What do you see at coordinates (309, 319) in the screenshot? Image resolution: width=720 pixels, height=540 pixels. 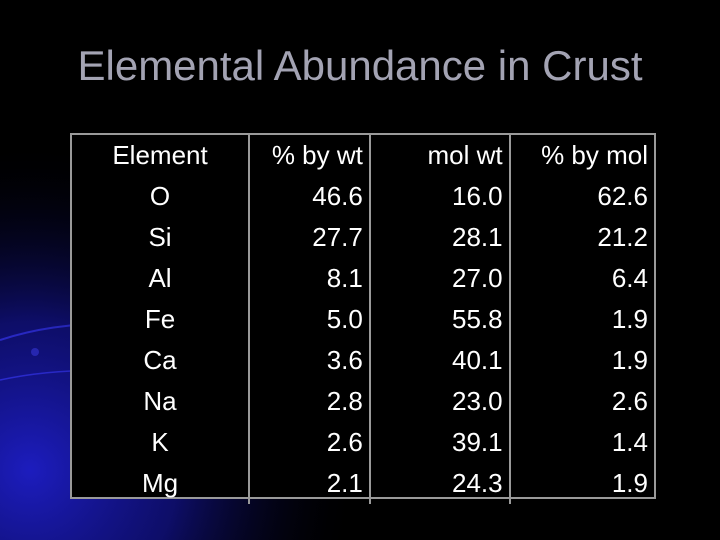 I see `cell-percent-wt: 5.0` at bounding box center [309, 319].